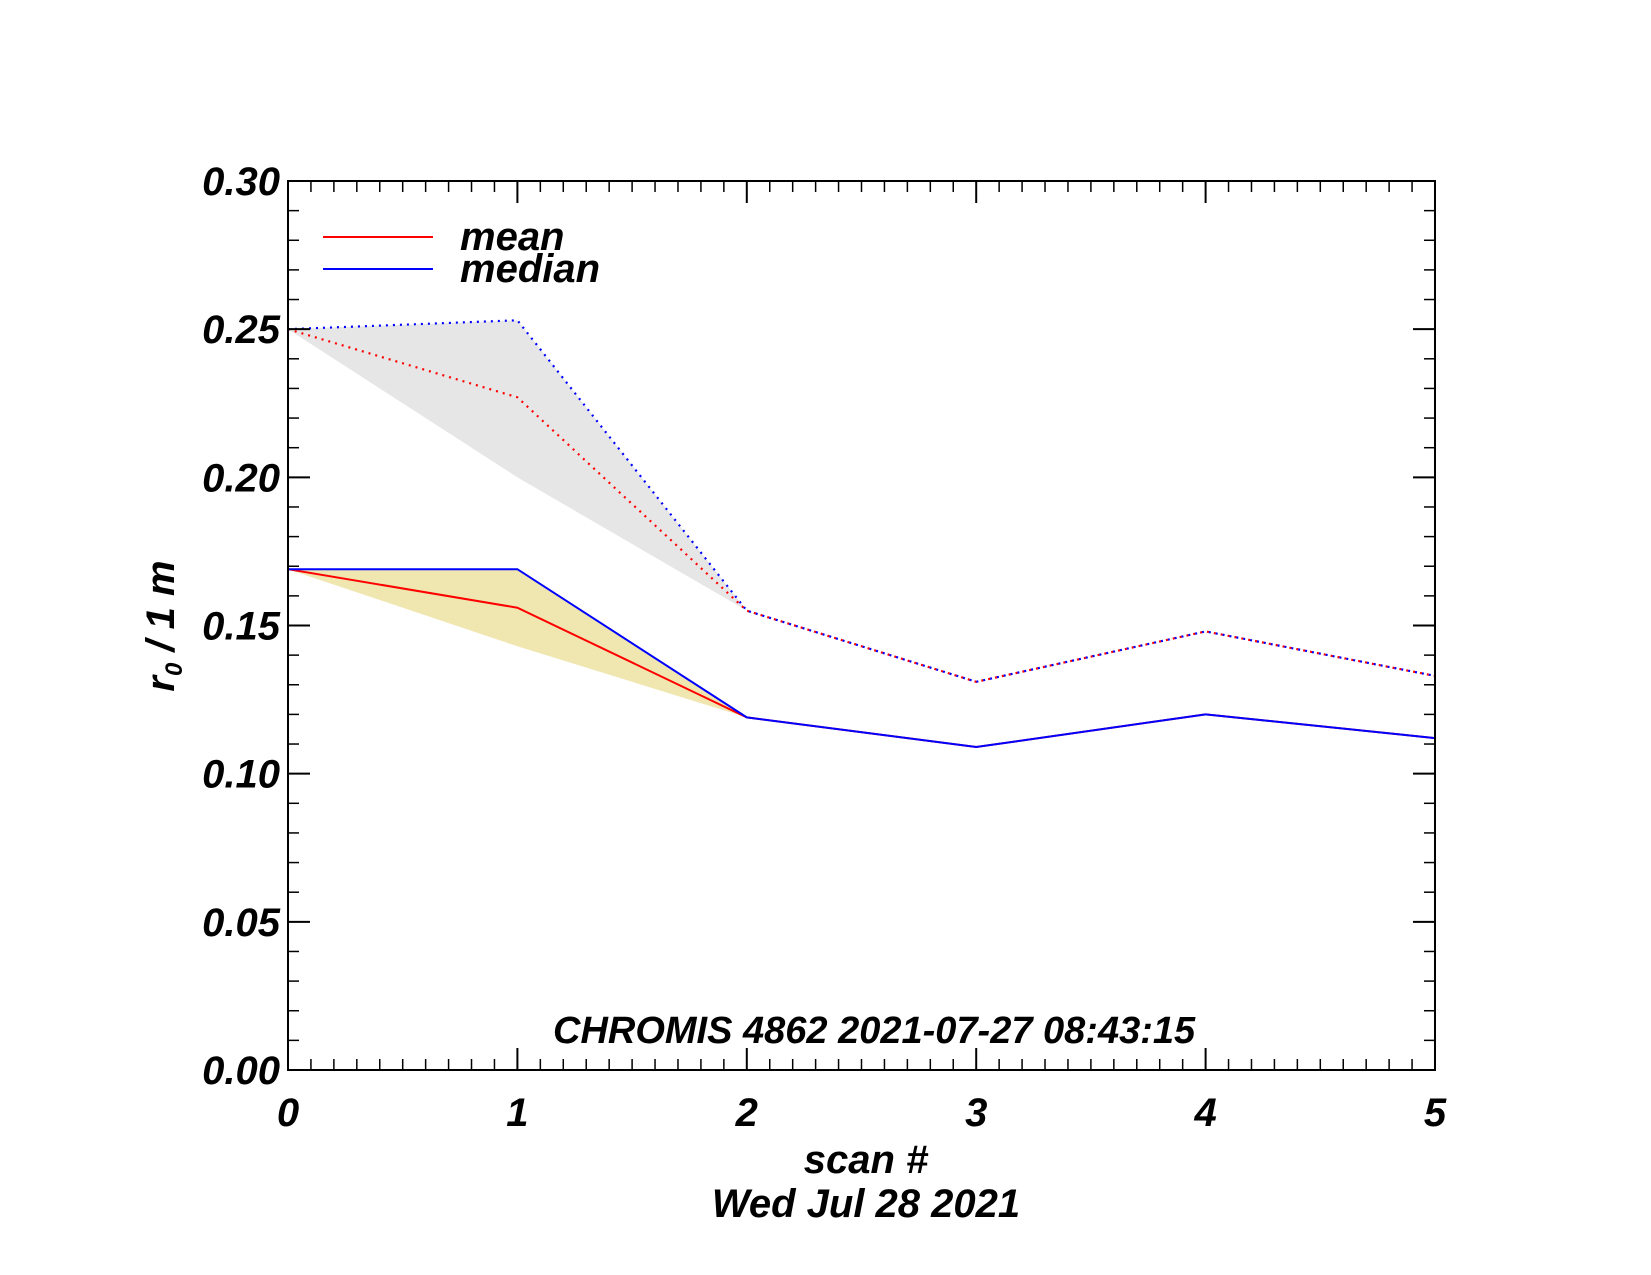  I want to click on y-axis-title-subscript: 0, so click(174, 669).